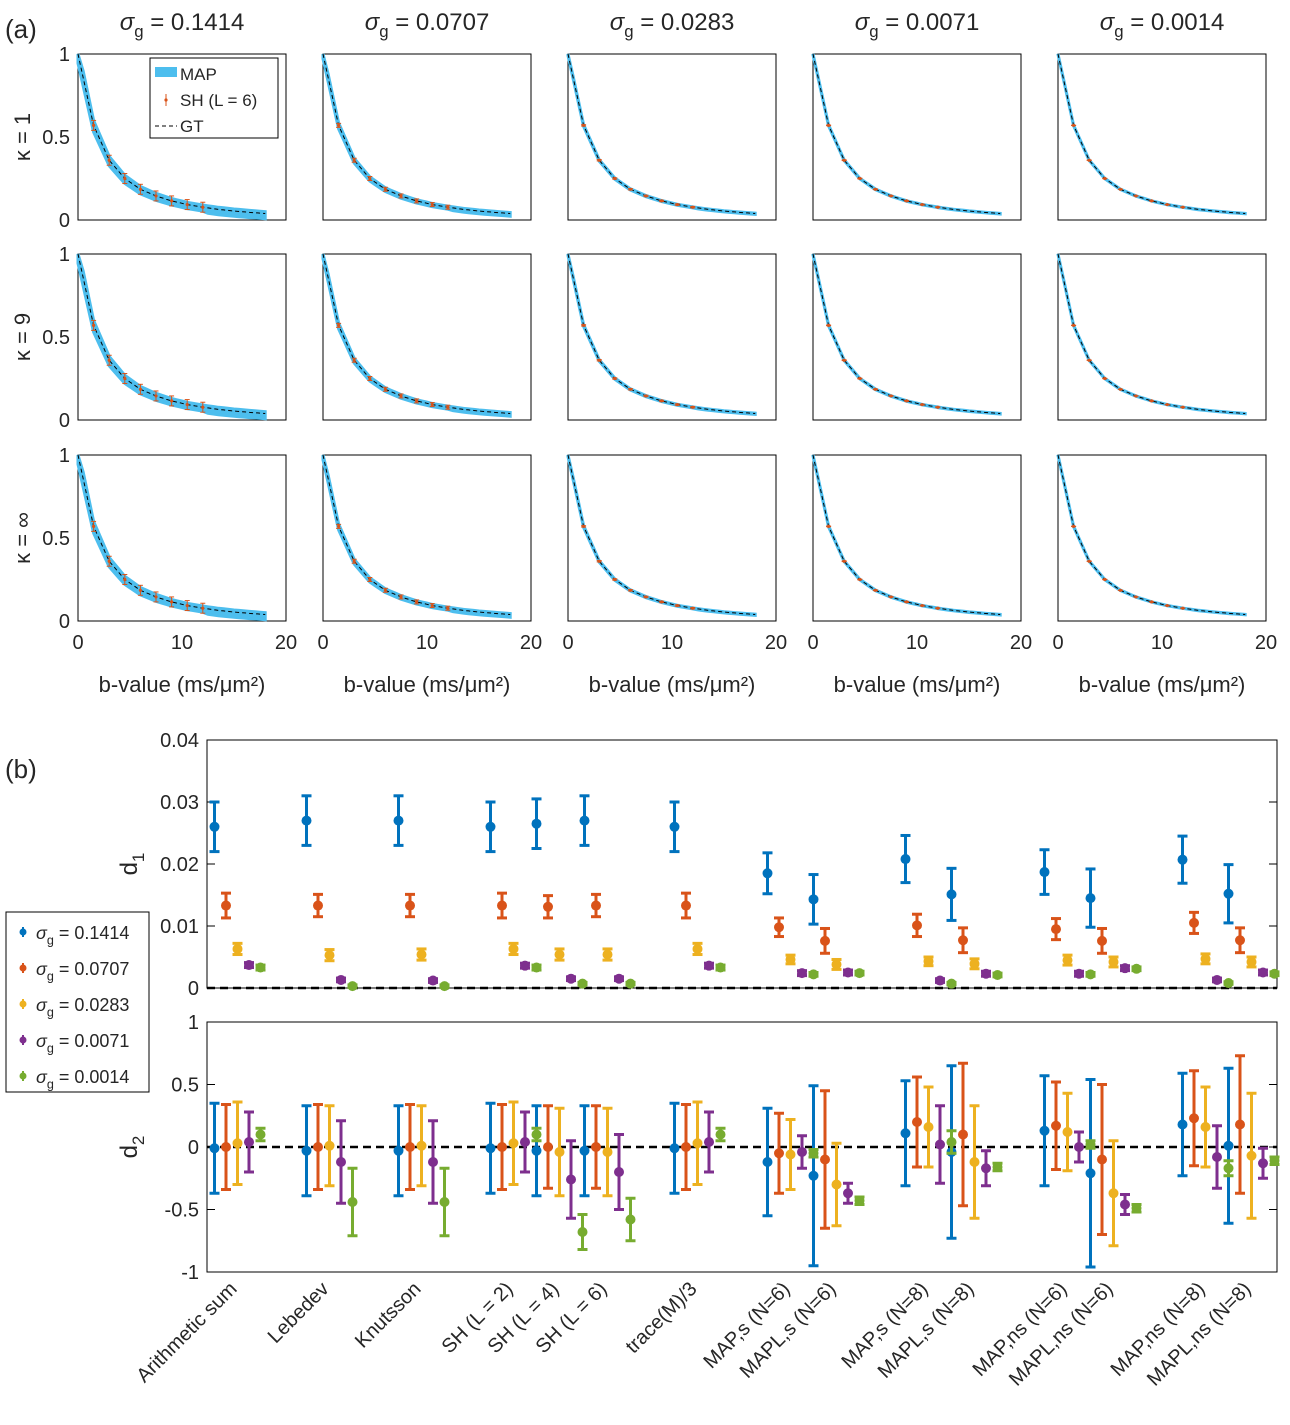 The height and width of the screenshot is (1425, 1290). What do you see at coordinates (179, 927) in the screenshot?
I see `y-tick-label: 0.01` at bounding box center [179, 927].